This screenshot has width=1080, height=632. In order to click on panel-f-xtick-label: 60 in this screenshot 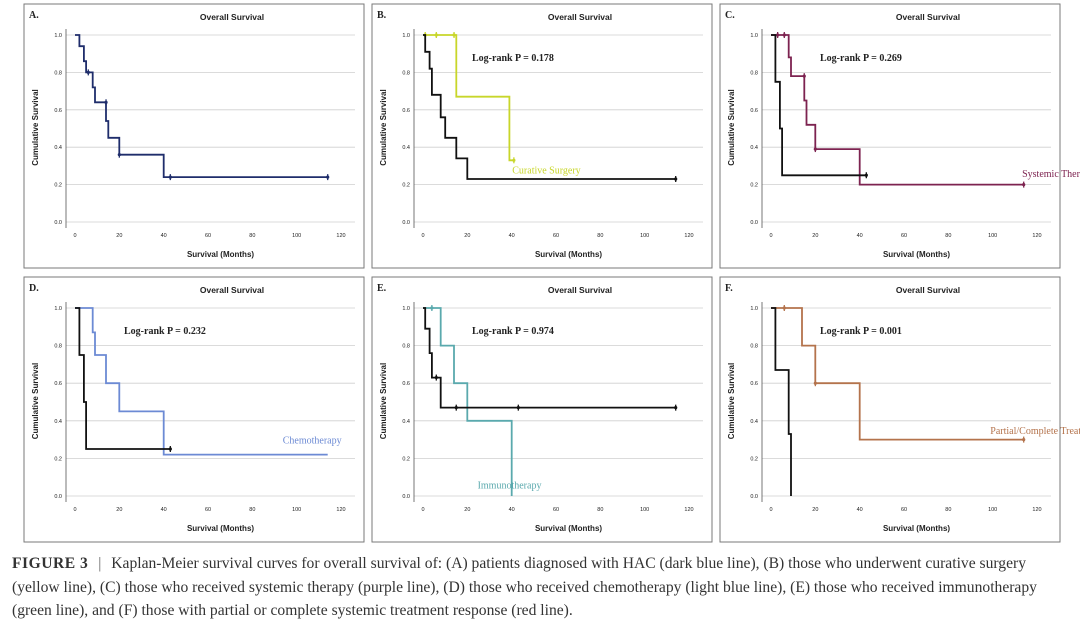, I will do `click(904, 510)`.